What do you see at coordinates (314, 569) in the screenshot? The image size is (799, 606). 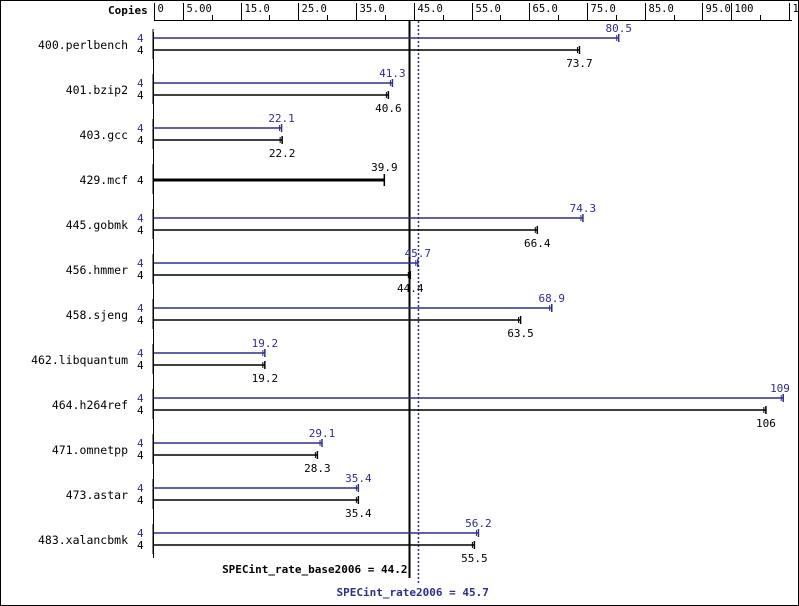 I see `base-summary-label: SPECint_rate_base2006 = 44.2` at bounding box center [314, 569].